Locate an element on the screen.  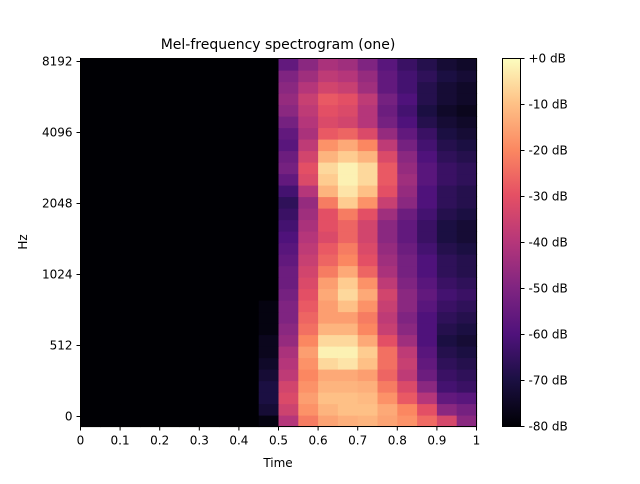
x-tick-label: 0.6 is located at coordinates (318, 441).